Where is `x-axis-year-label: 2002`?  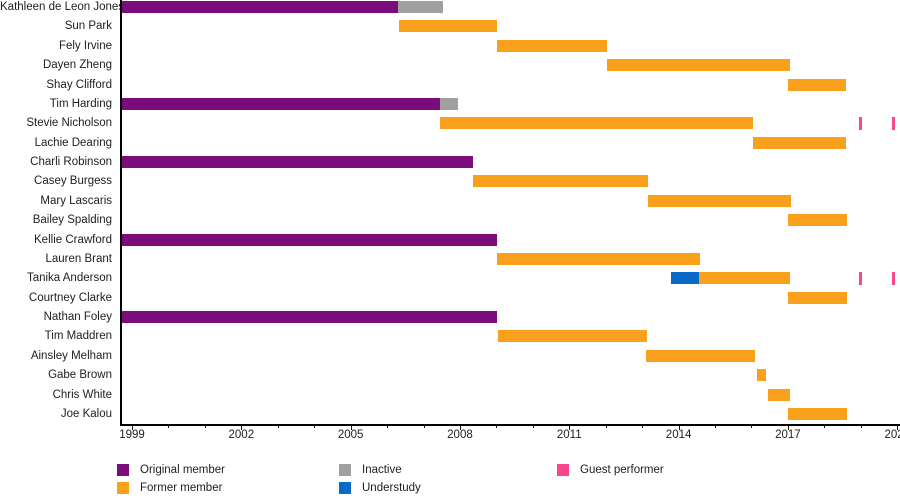 x-axis-year-label: 2002 is located at coordinates (241, 435).